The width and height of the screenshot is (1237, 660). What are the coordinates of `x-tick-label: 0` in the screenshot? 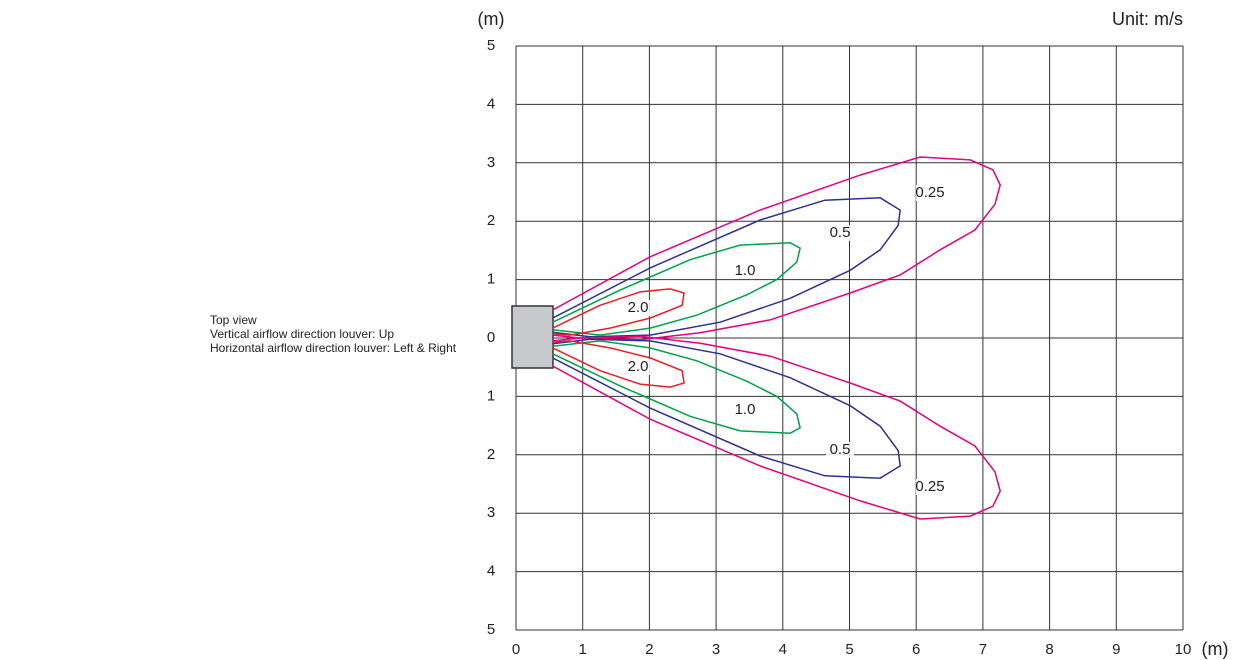 It's located at (516, 649).